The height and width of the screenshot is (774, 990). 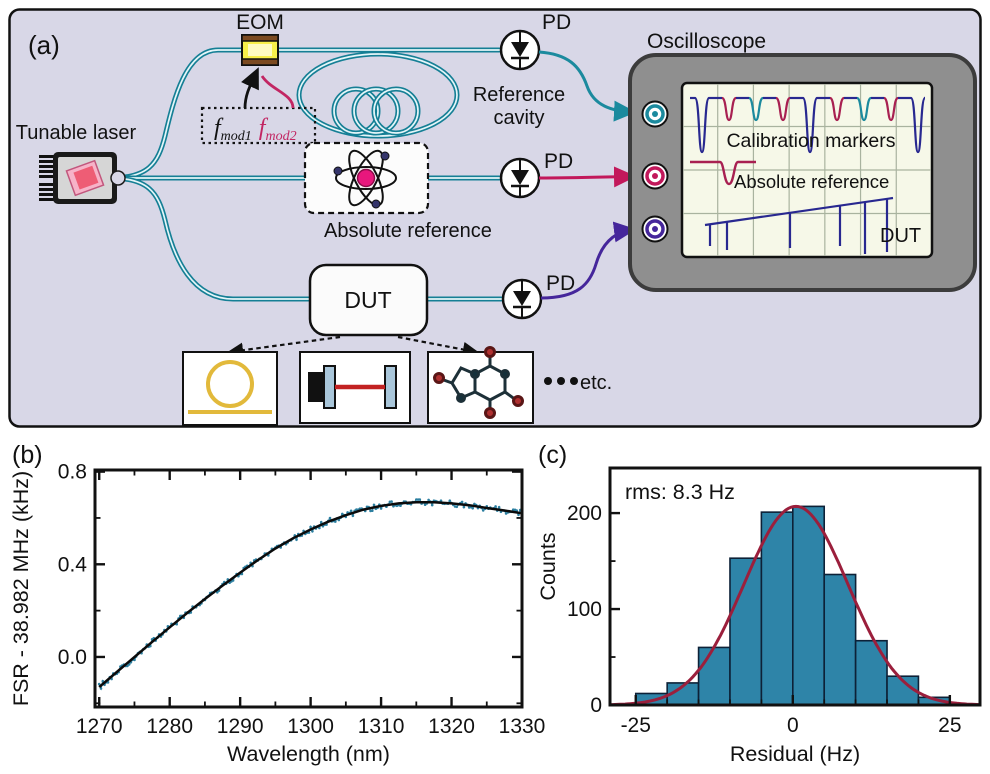 I want to click on eom-icon, so click(x=260, y=50).